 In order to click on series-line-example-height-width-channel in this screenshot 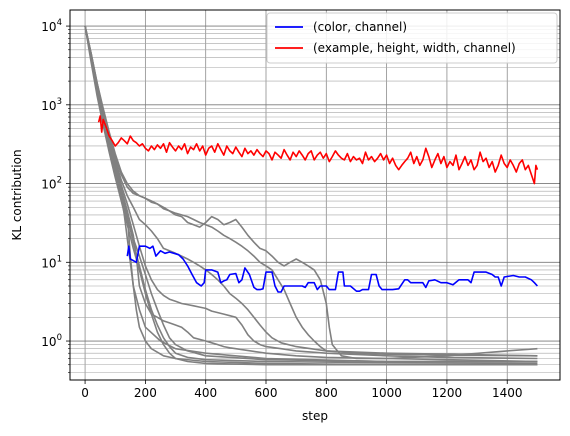, I will do `click(318, 150)`.